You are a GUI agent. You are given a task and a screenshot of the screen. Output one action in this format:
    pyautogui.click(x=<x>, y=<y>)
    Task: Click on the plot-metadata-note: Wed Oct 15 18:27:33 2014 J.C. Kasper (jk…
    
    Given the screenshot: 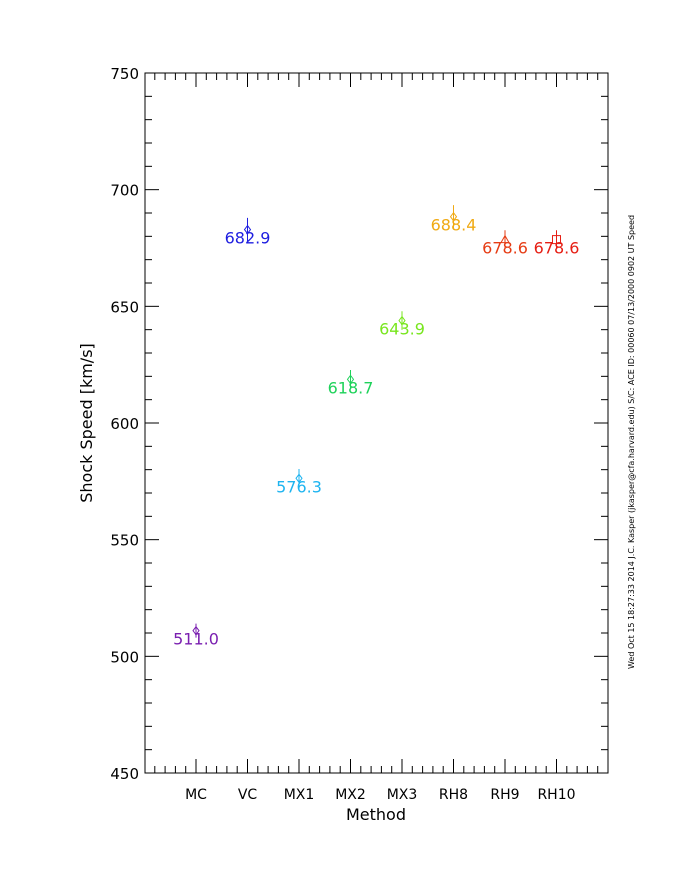 What is the action you would take?
    pyautogui.click(x=631, y=442)
    